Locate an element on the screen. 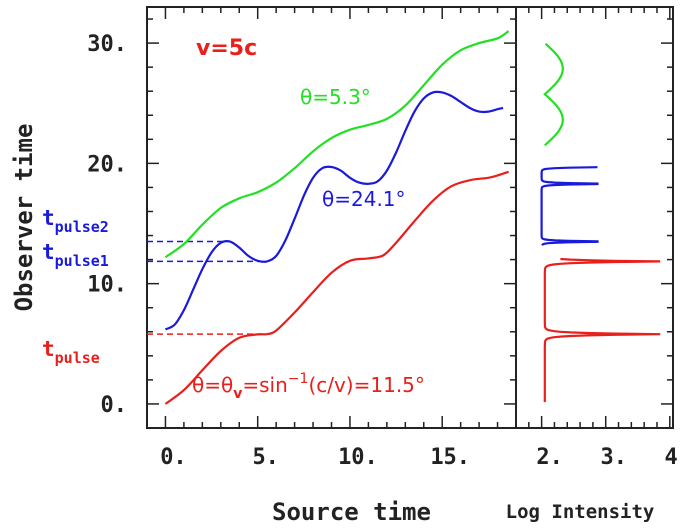 This screenshot has height=529, width=681. intensity-axis-title: Log Intensity is located at coordinates (580, 512).